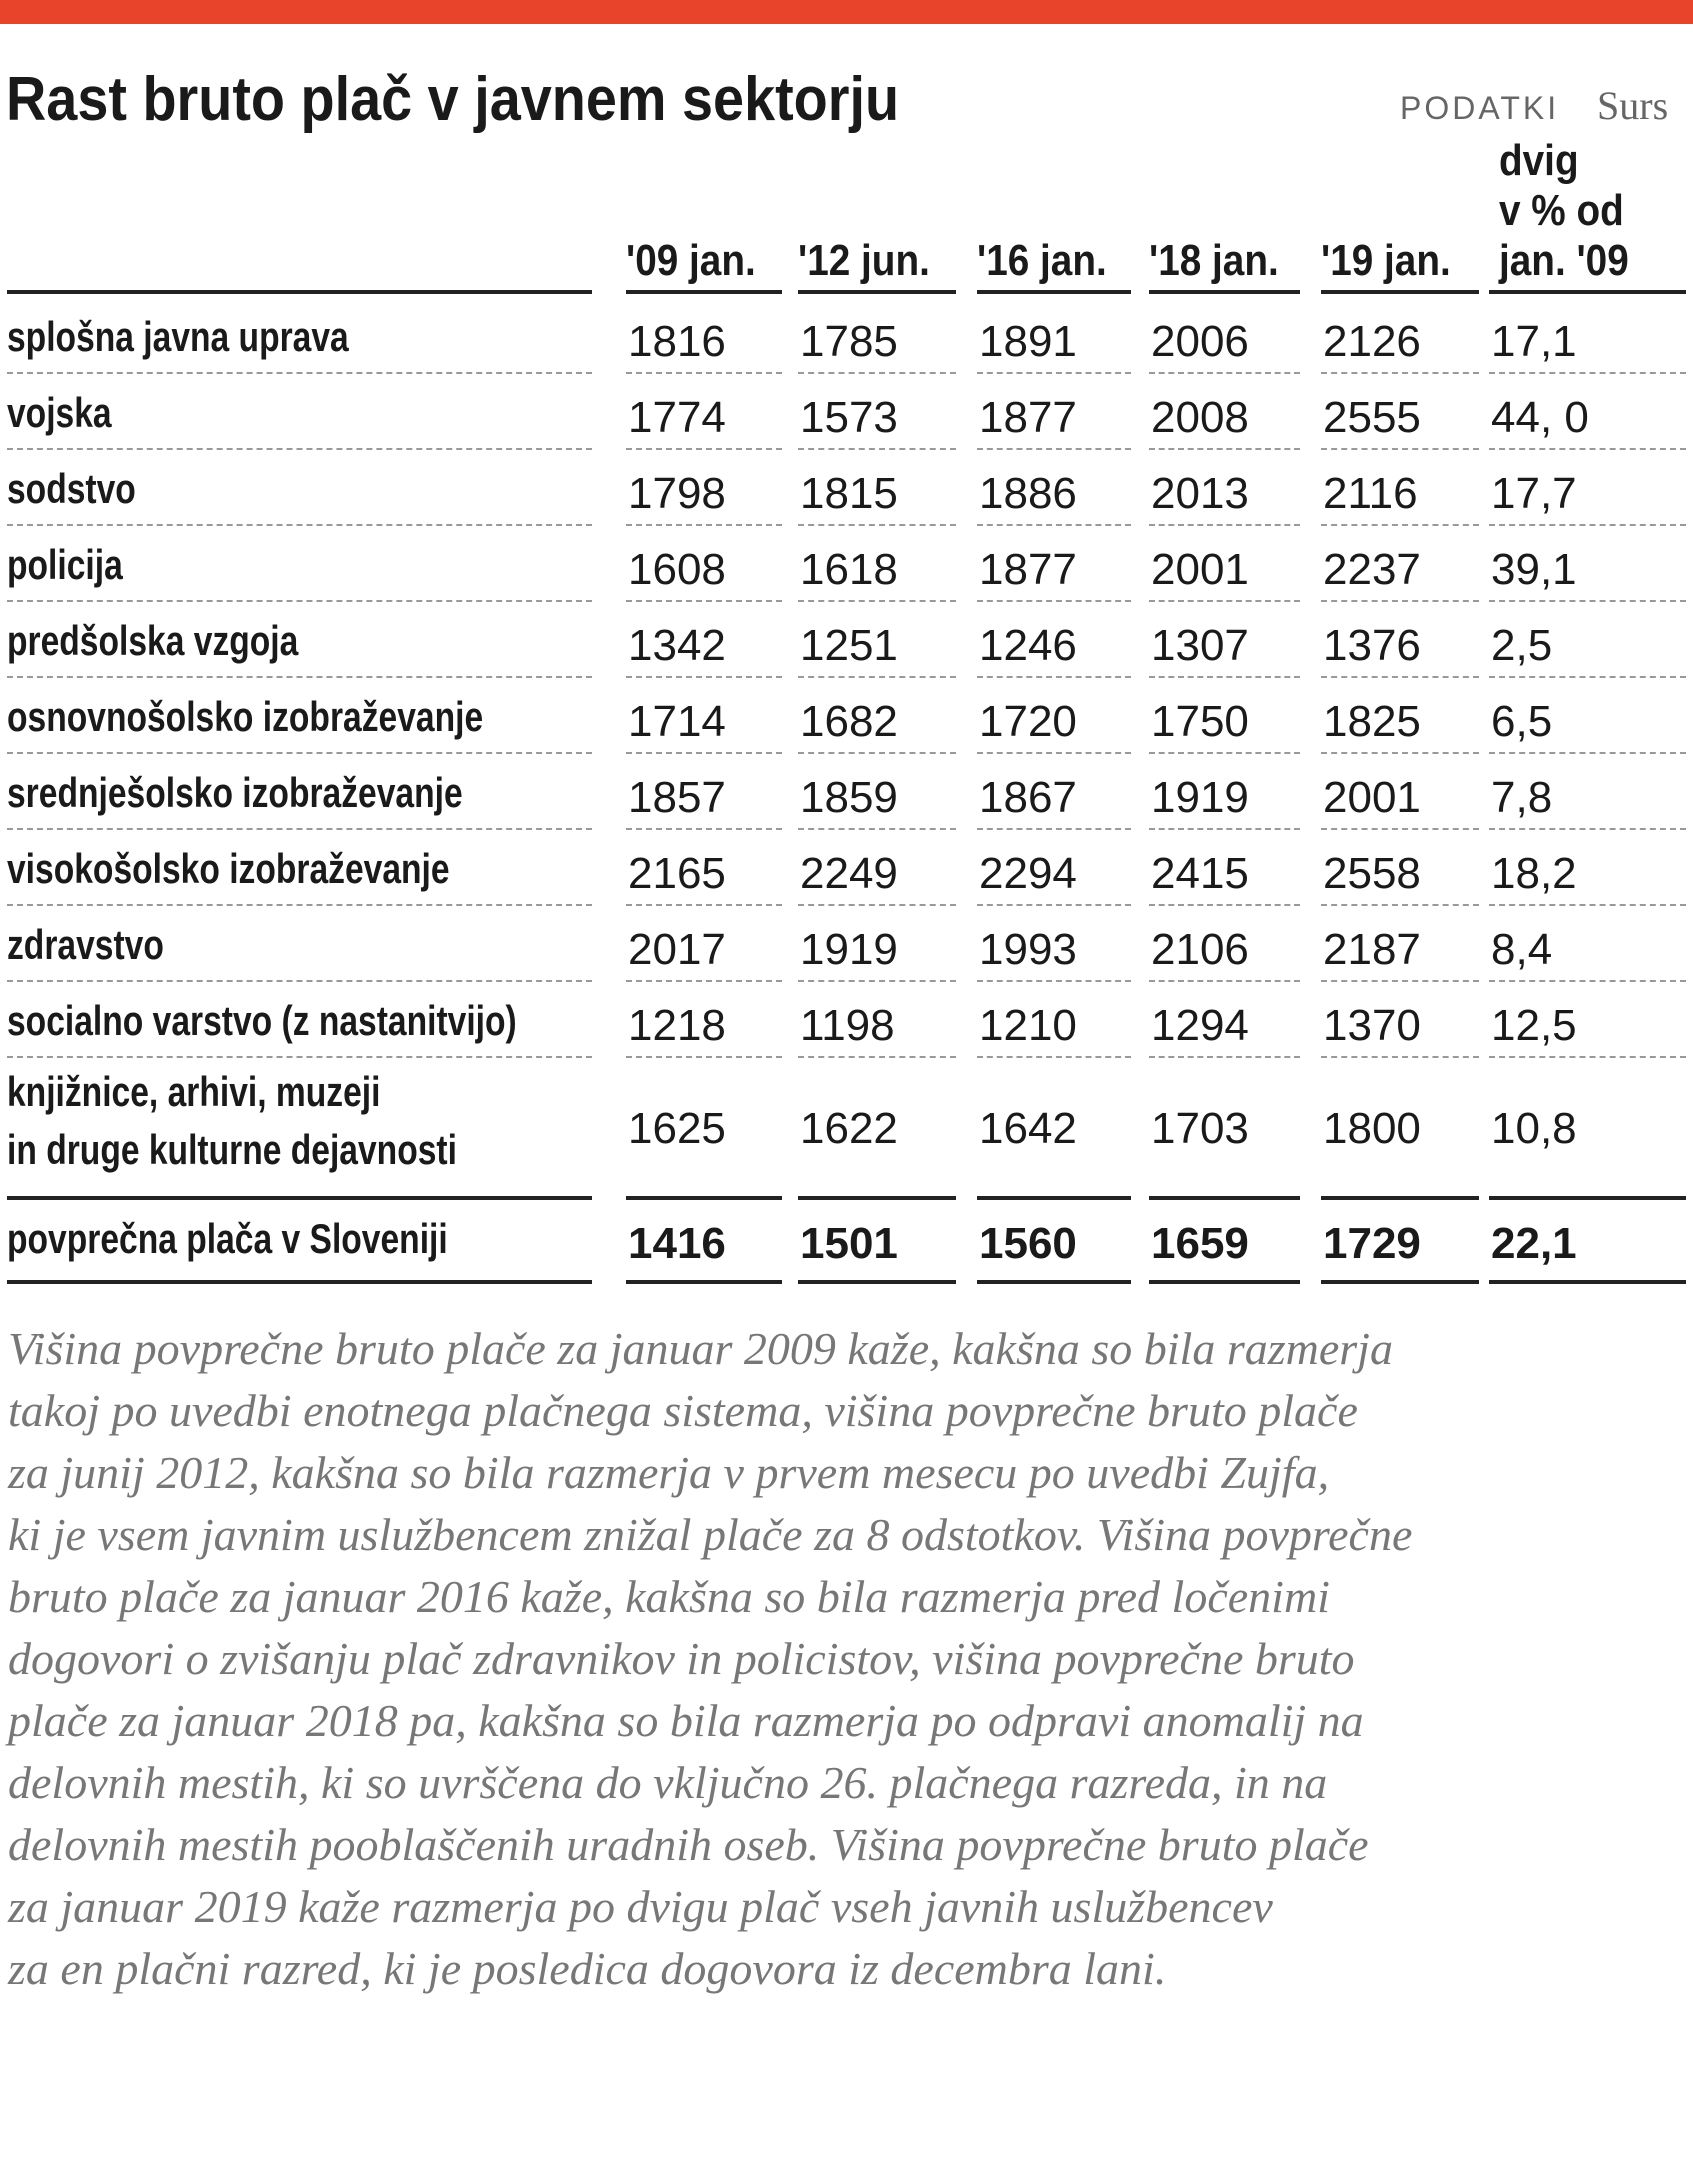  What do you see at coordinates (1534, 493) in the screenshot?
I see `cell: 17,7` at bounding box center [1534, 493].